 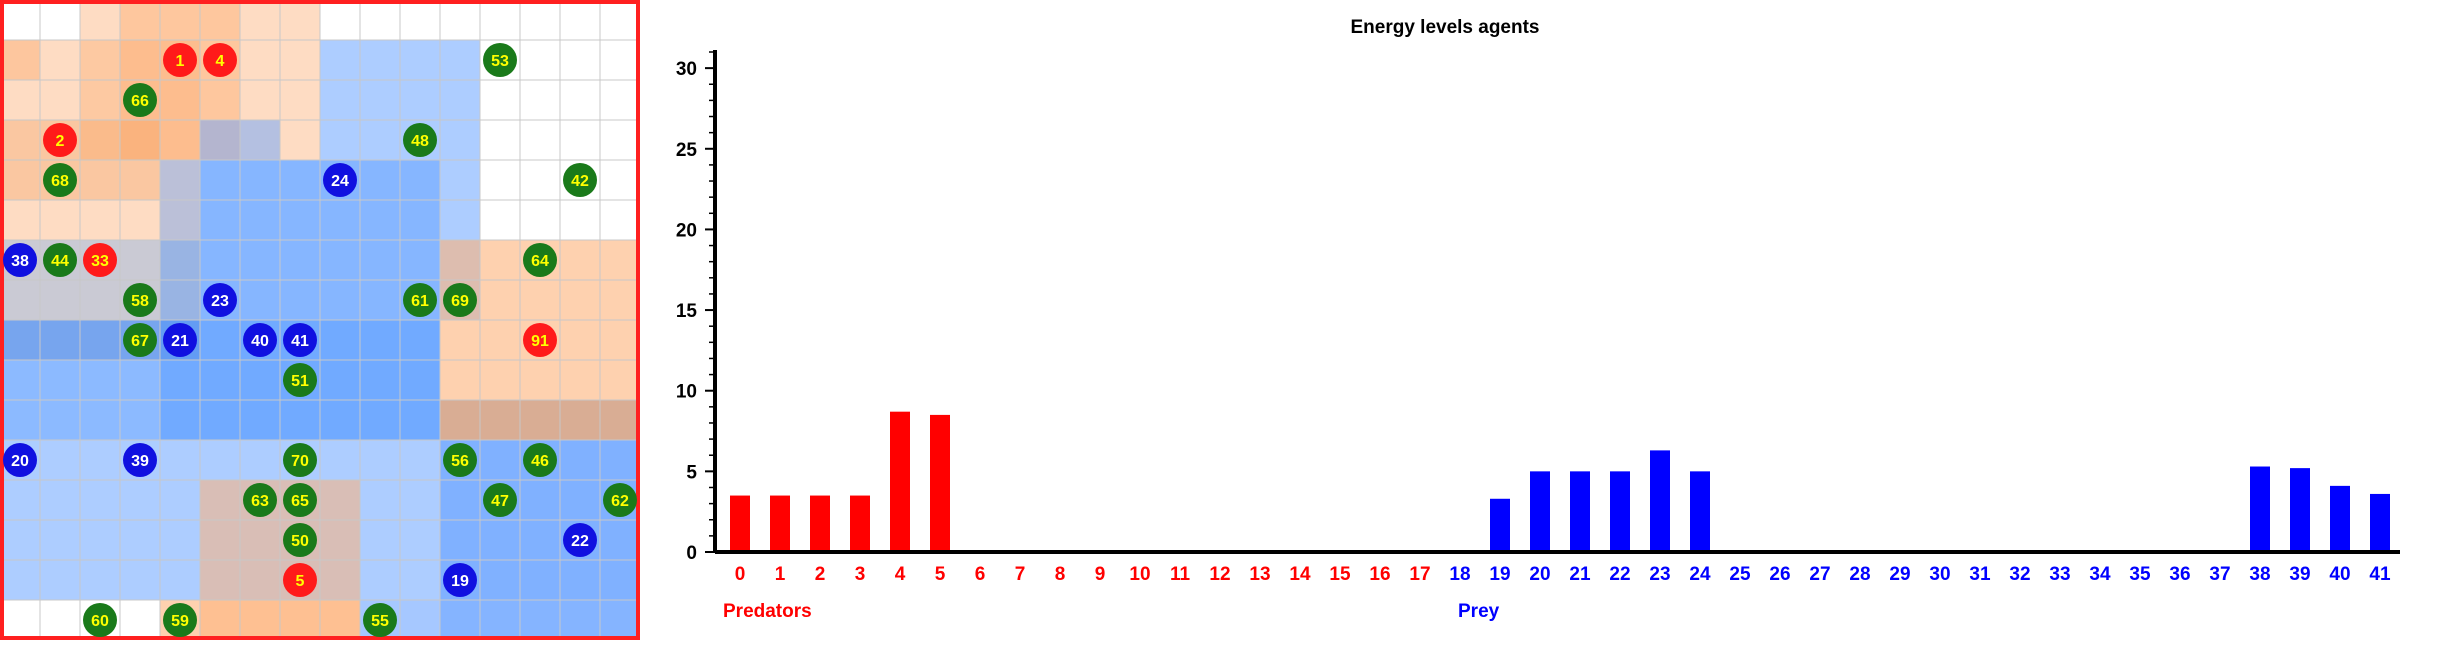 What do you see at coordinates (2219, 574) in the screenshot?
I see `x-tick-label: 37` at bounding box center [2219, 574].